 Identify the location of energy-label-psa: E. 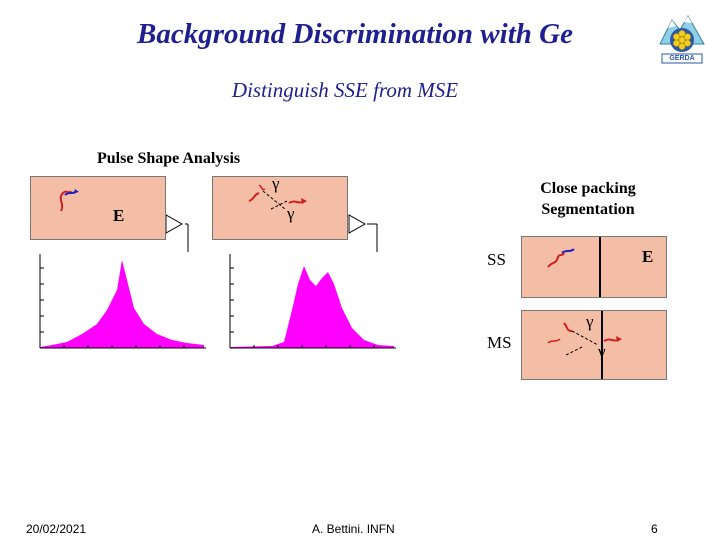
(119, 215).